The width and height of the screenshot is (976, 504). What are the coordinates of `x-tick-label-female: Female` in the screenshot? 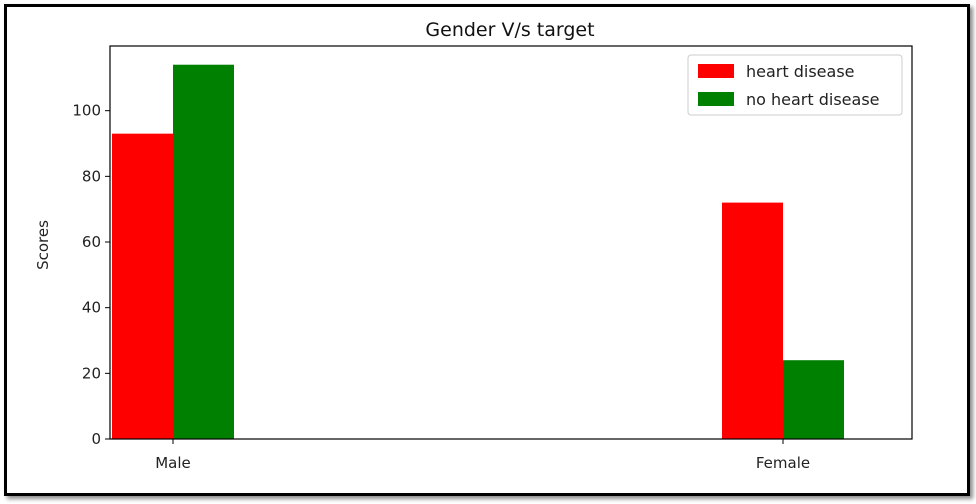 It's located at (783, 463).